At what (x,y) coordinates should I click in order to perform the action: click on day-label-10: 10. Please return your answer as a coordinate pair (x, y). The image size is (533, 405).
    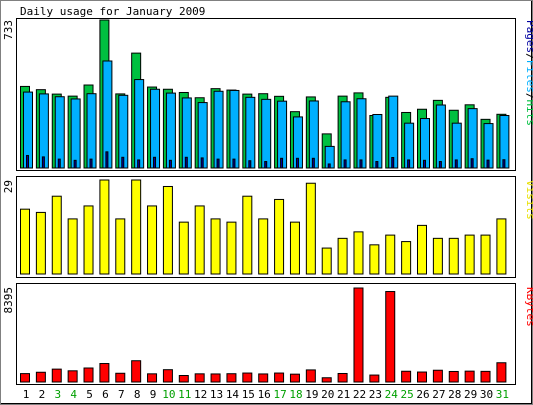
    Looking at the image, I should click on (168, 394).